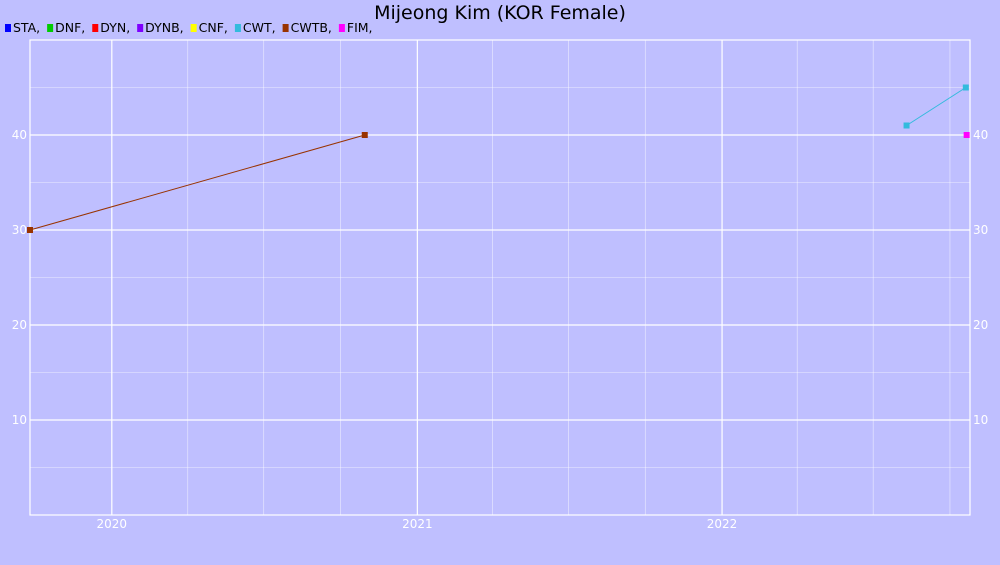 Image resolution: width=1000 pixels, height=565 pixels. I want to click on y-tick-label-left-2: 30, so click(19, 230).